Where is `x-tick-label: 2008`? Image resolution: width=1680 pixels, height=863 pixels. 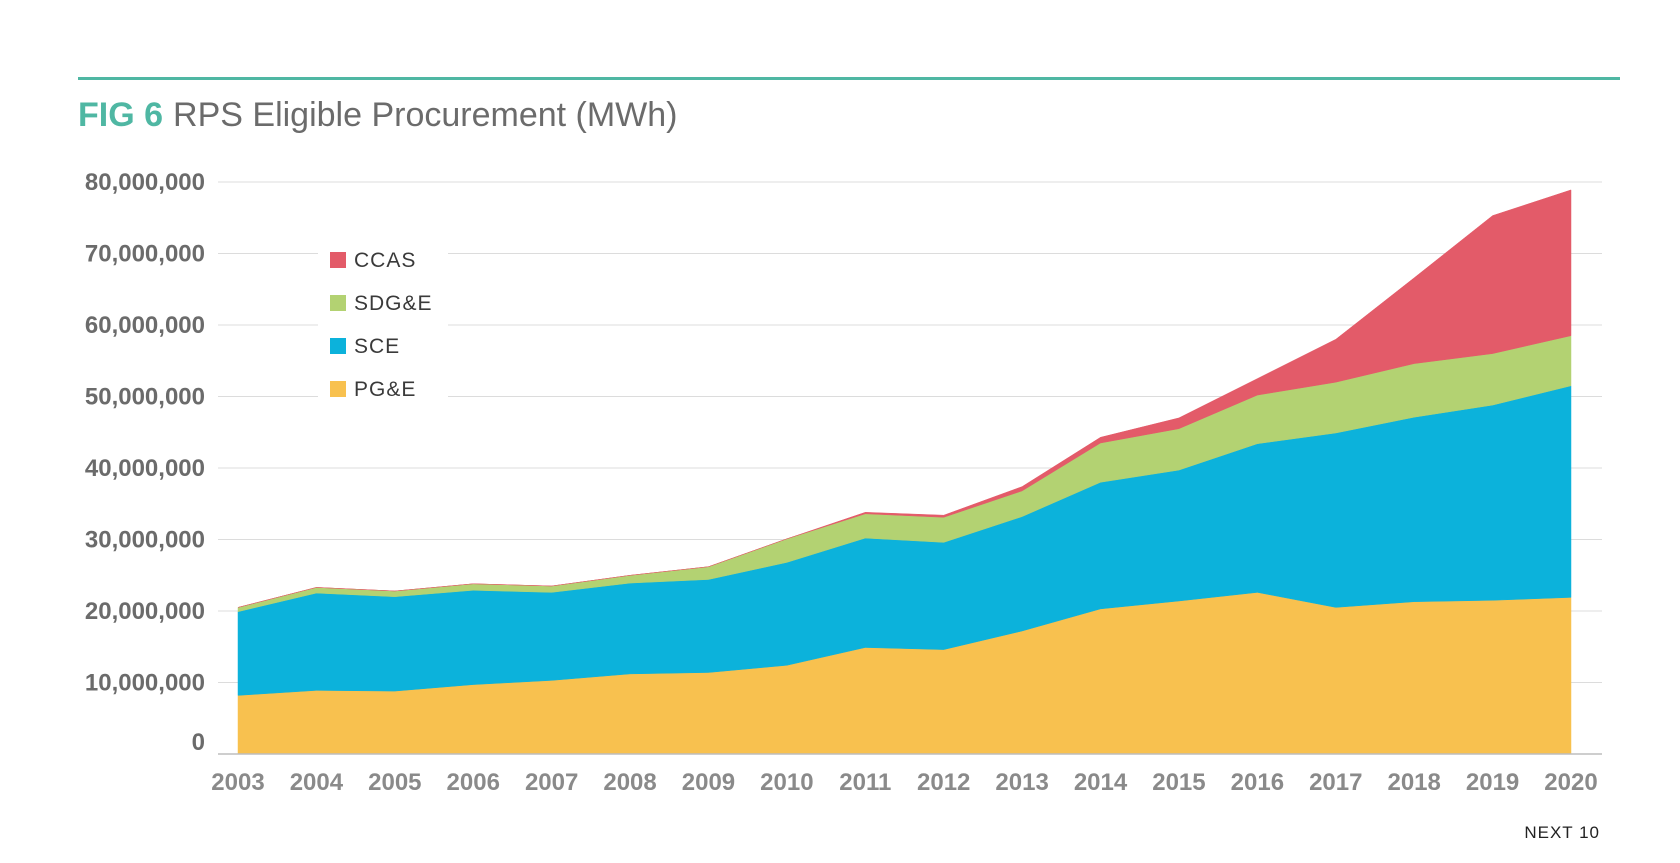
x-tick-label: 2008 is located at coordinates (629, 782).